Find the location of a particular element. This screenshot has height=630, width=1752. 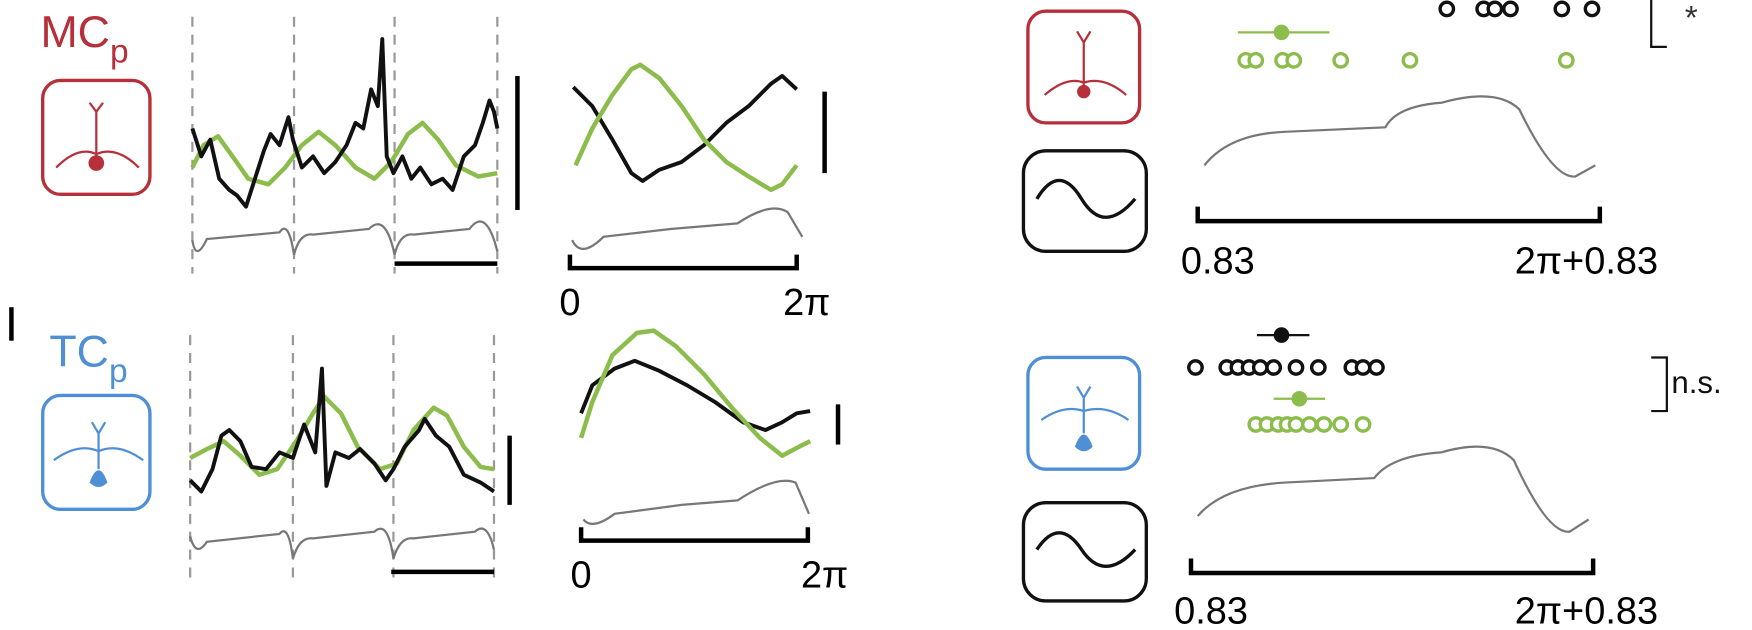

mc-phase: 0 2π is located at coordinates (694, 193).